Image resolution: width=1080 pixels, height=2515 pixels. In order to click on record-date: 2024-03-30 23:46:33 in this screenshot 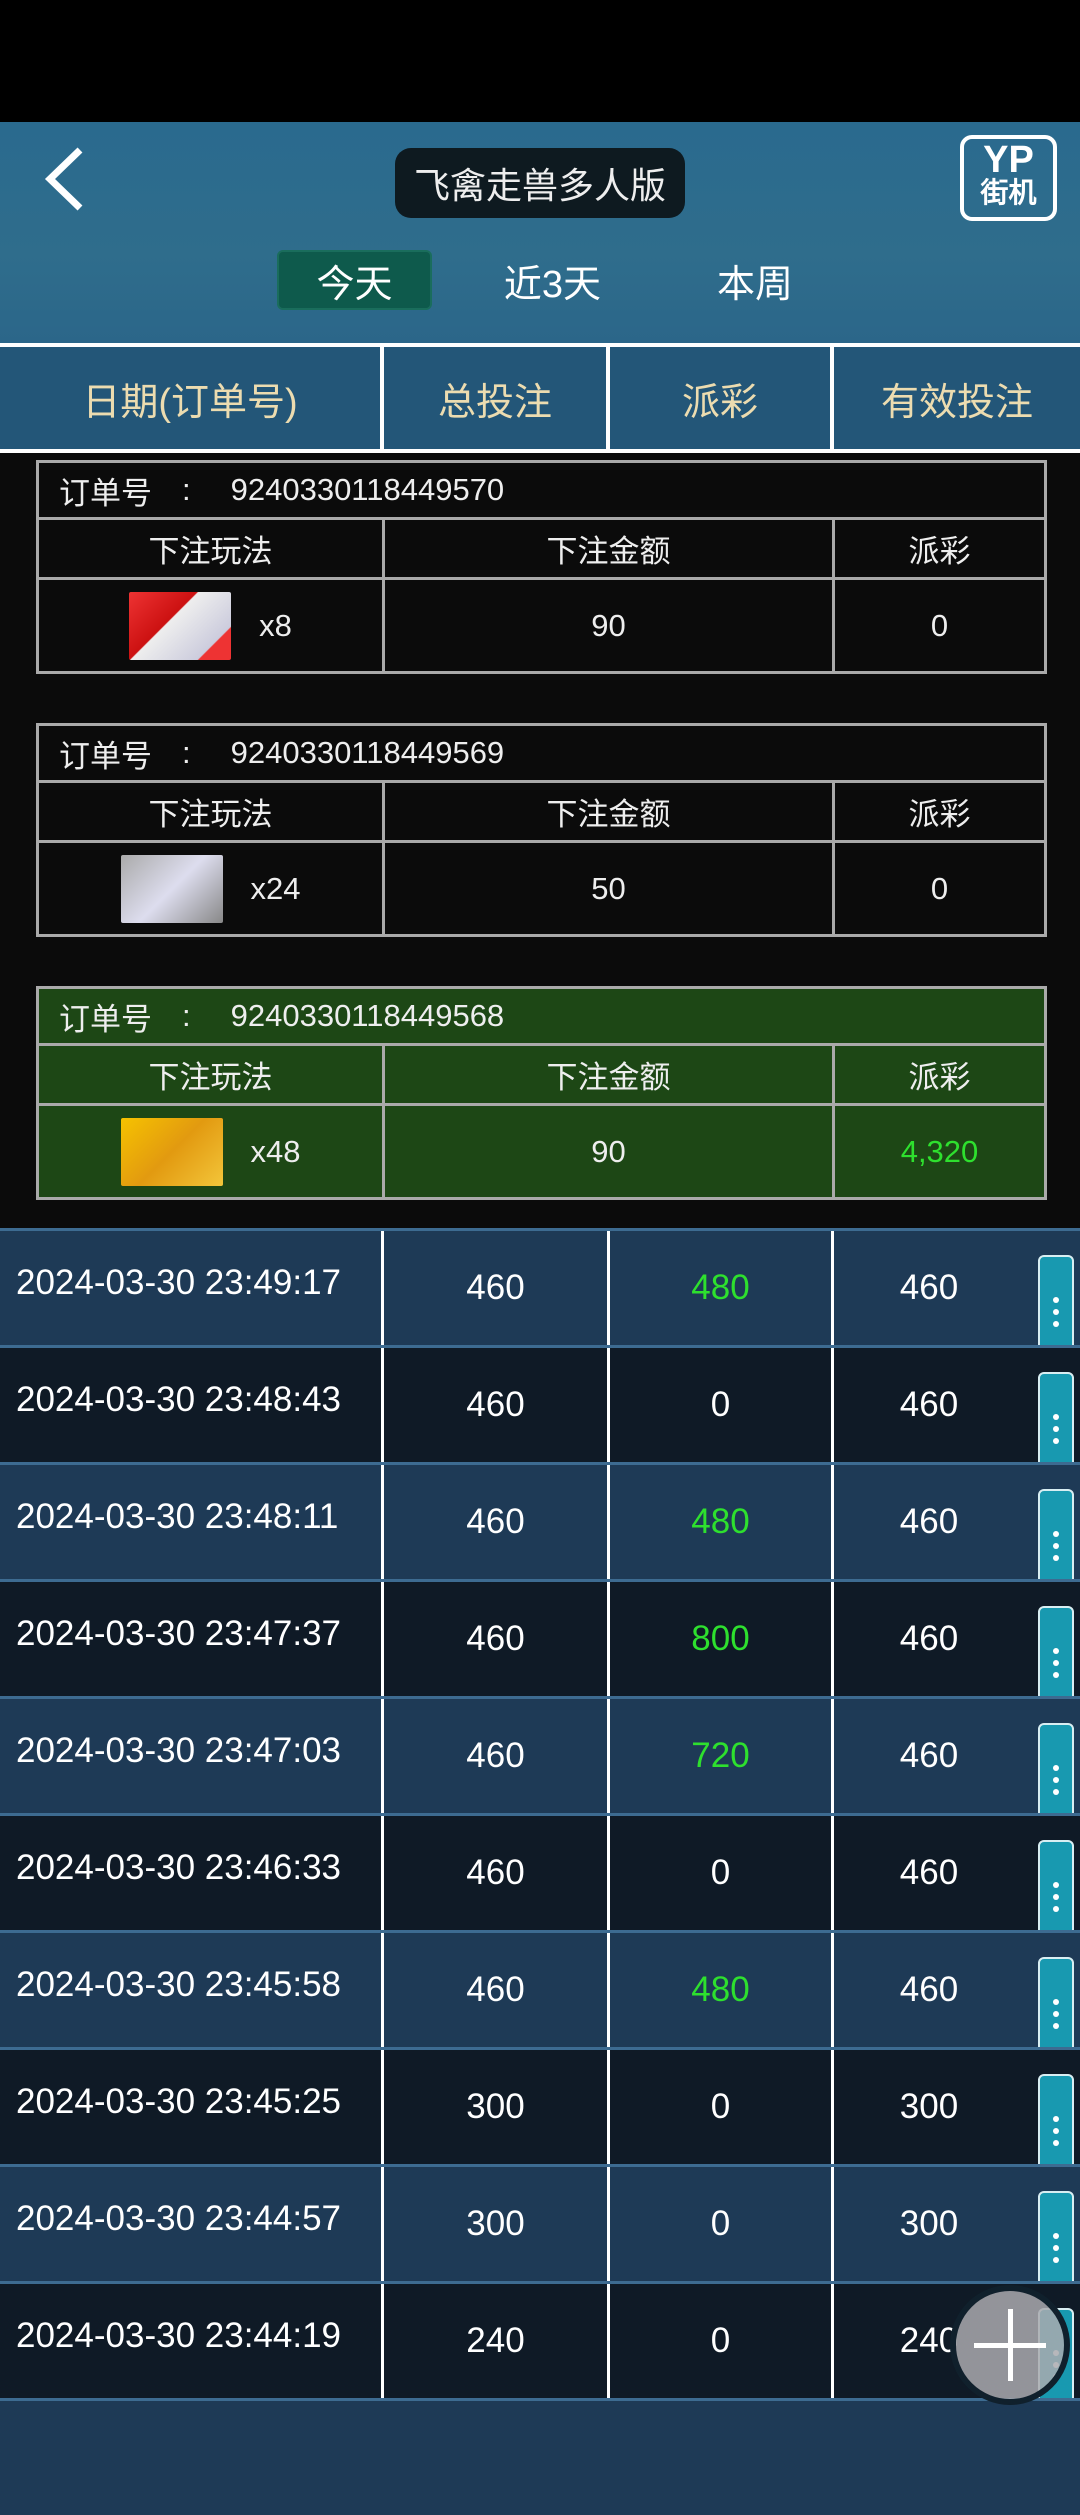, I will do `click(192, 1873)`.